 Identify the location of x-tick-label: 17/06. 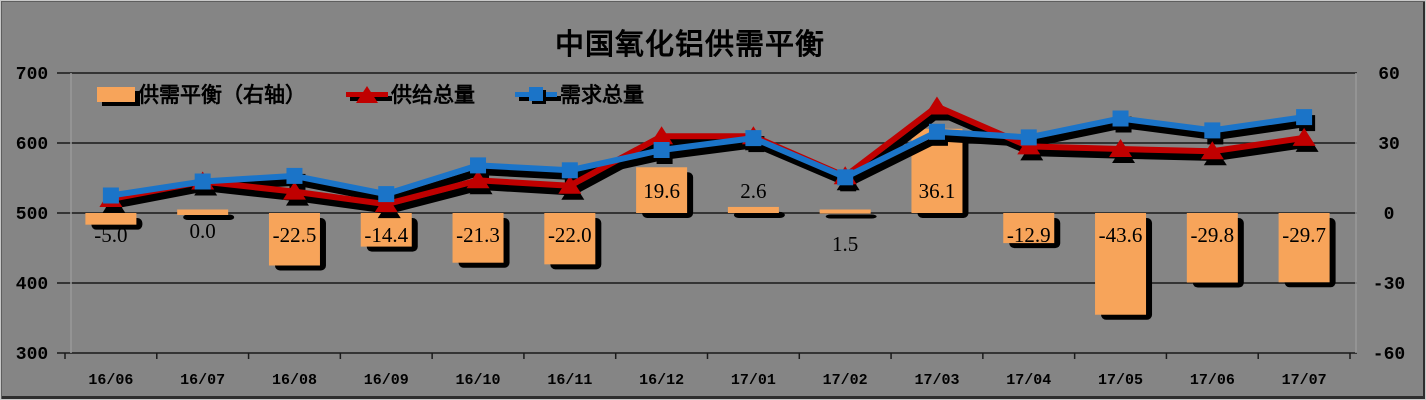
(1212, 380).